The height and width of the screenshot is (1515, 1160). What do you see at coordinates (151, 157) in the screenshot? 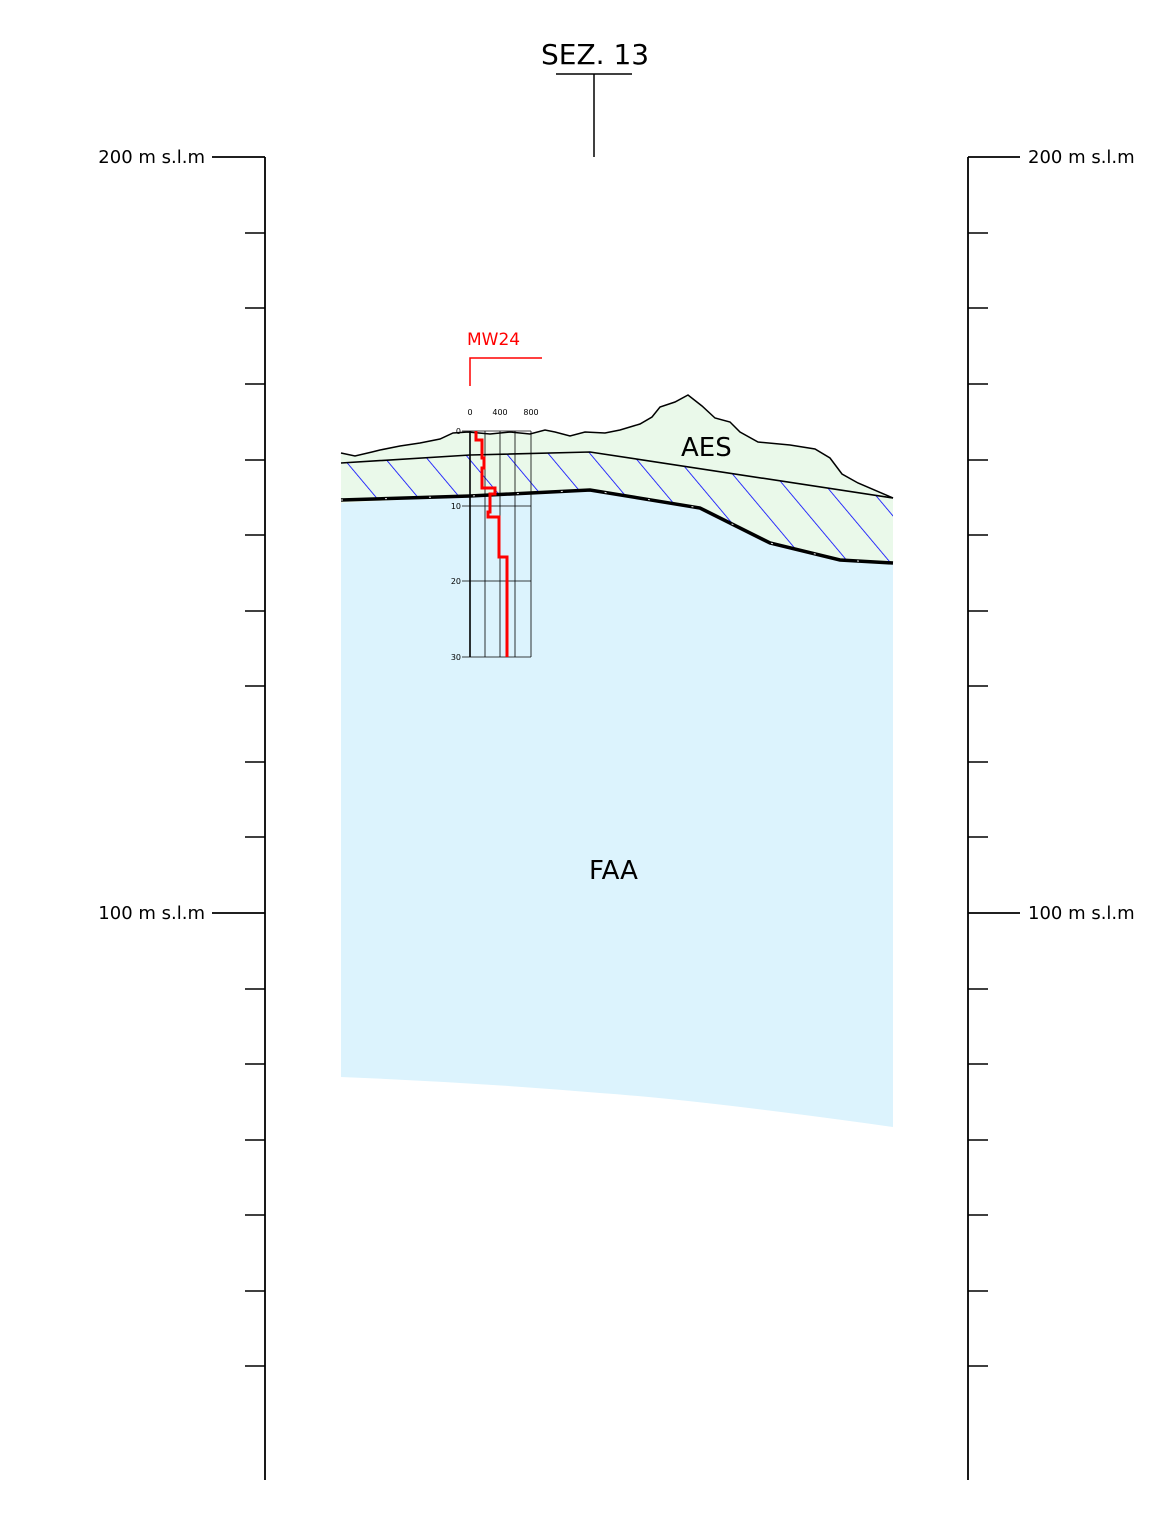
I see `left-top-elevation-label: 200 m s.l.m` at bounding box center [151, 157].